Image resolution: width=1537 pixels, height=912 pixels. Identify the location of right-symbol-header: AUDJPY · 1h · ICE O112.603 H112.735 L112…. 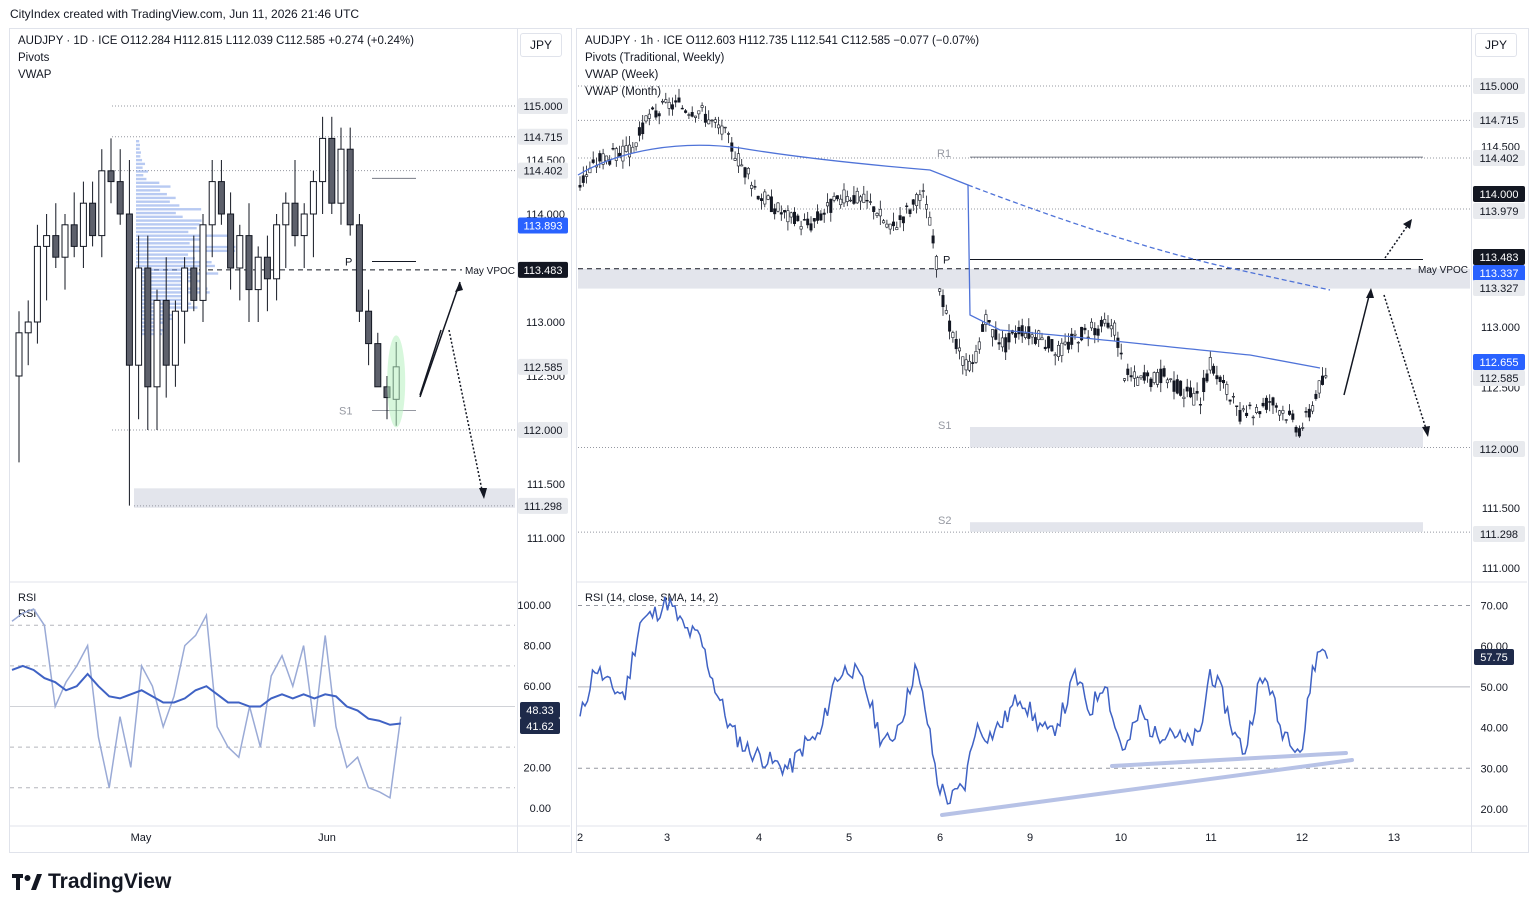
(782, 41).